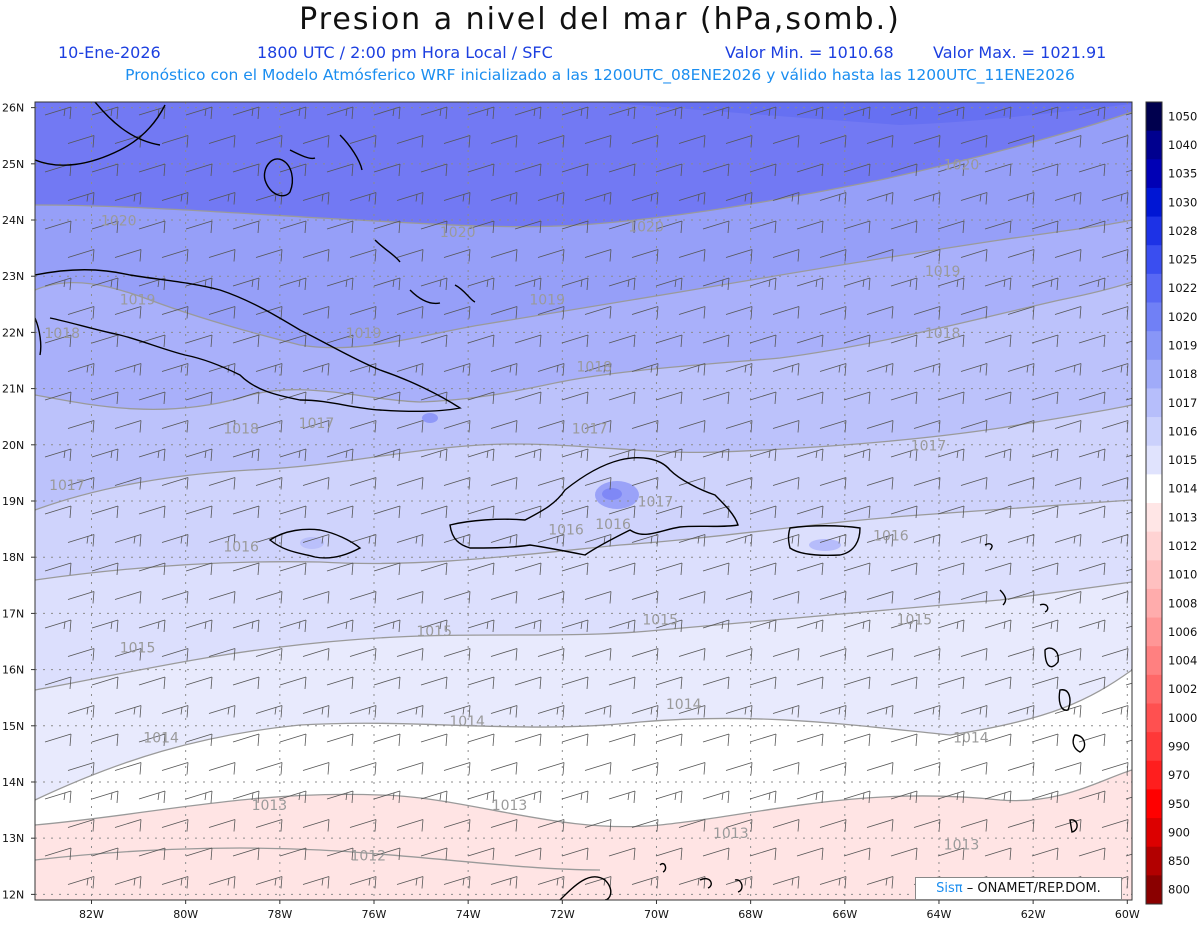 Image resolution: width=1200 pixels, height=927 pixels. What do you see at coordinates (939, 914) in the screenshot?
I see `lon-label: 64W` at bounding box center [939, 914].